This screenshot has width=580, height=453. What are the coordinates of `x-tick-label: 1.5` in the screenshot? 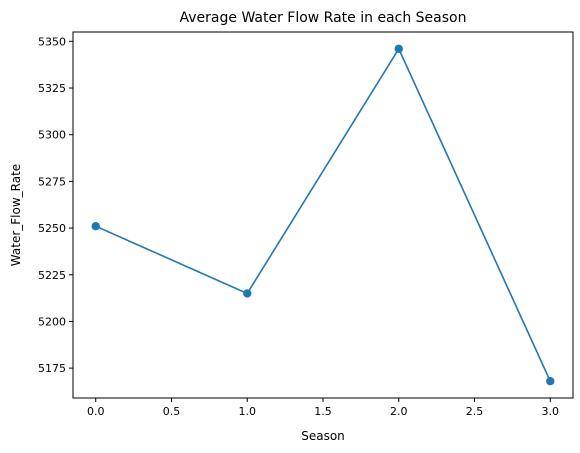 It's located at (323, 411).